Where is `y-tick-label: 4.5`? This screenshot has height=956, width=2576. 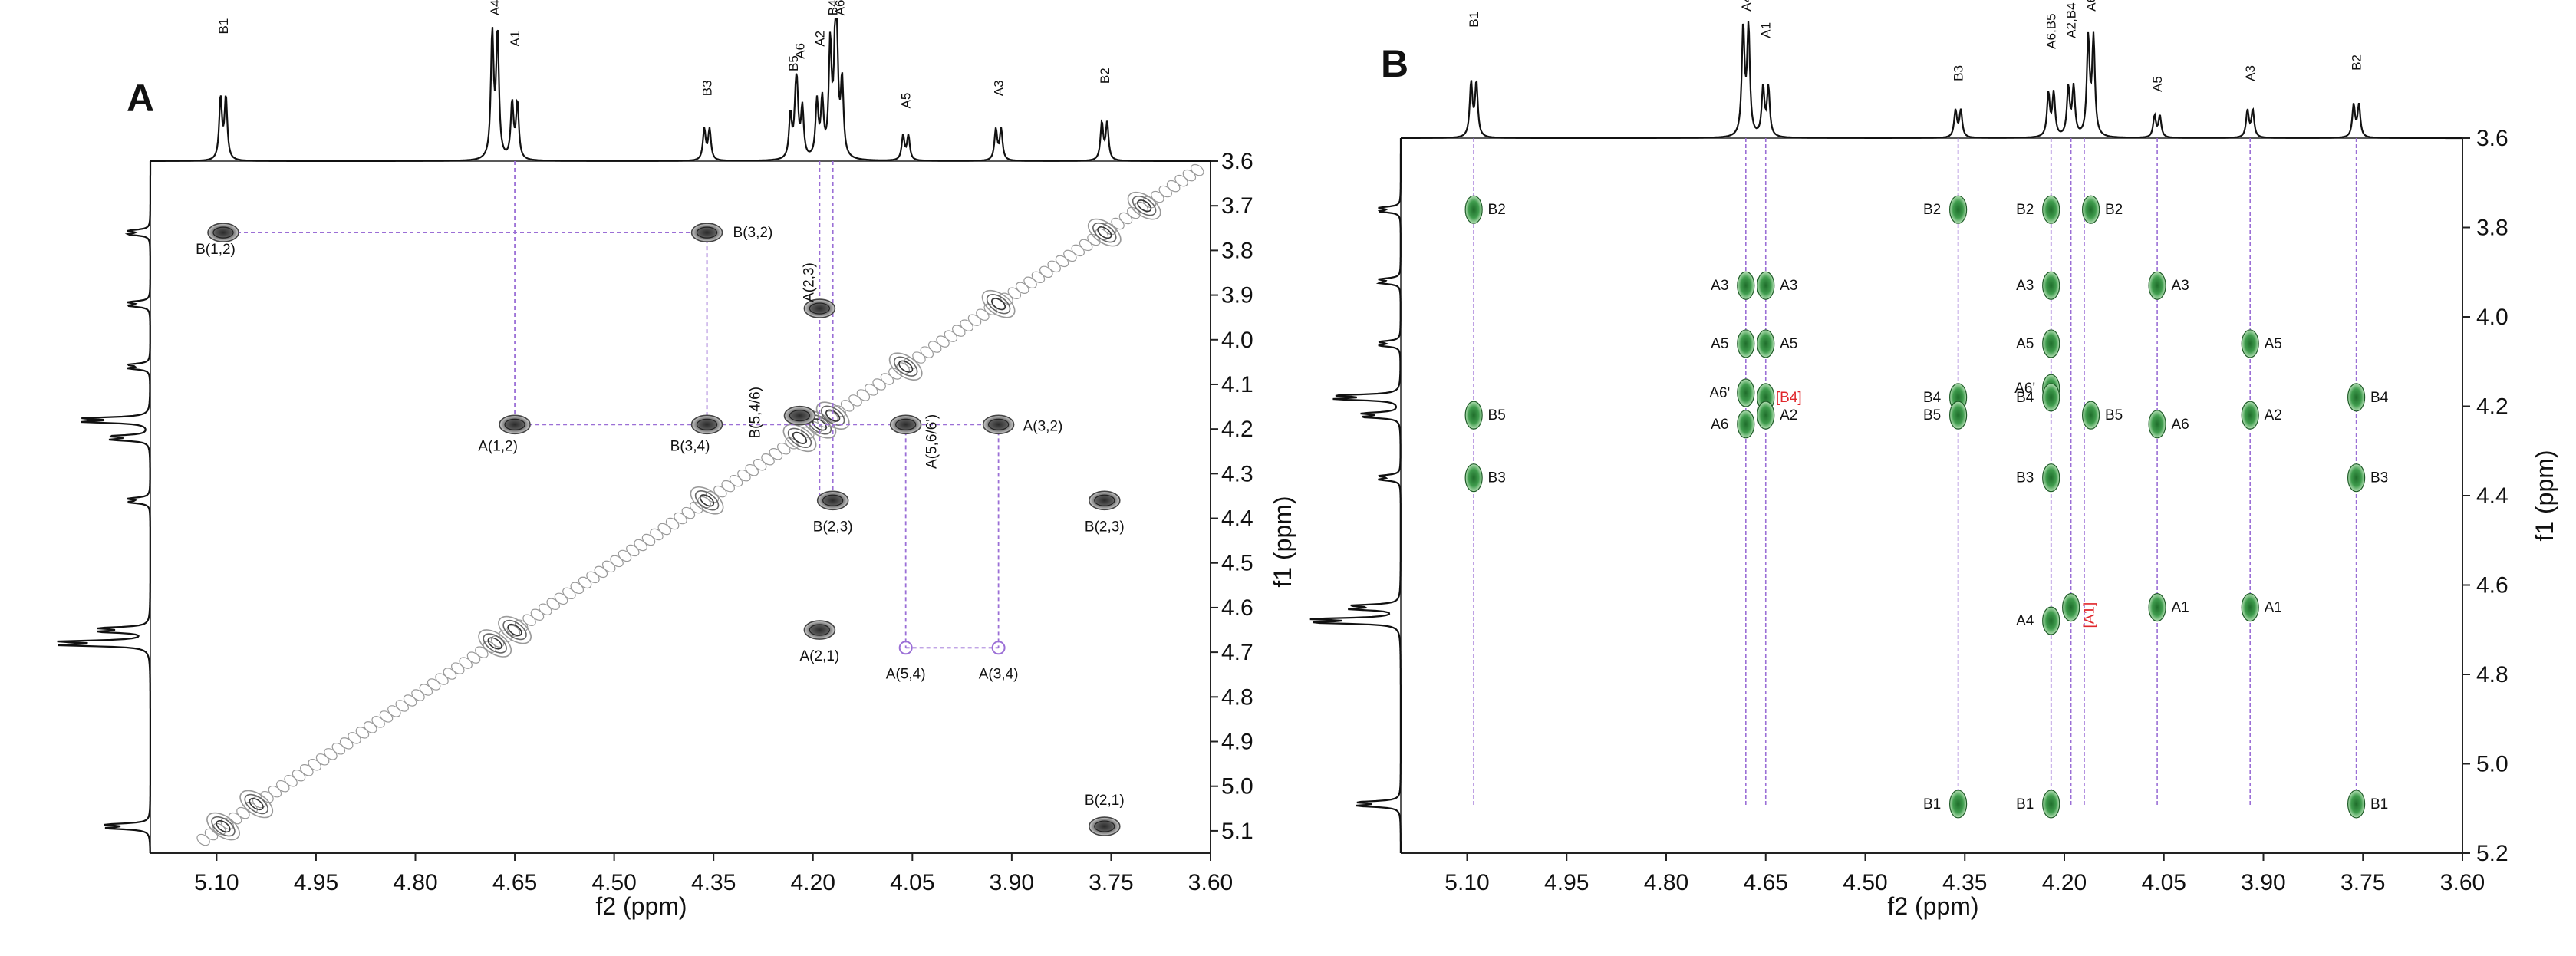
y-tick-label: 4.5 is located at coordinates (1237, 563).